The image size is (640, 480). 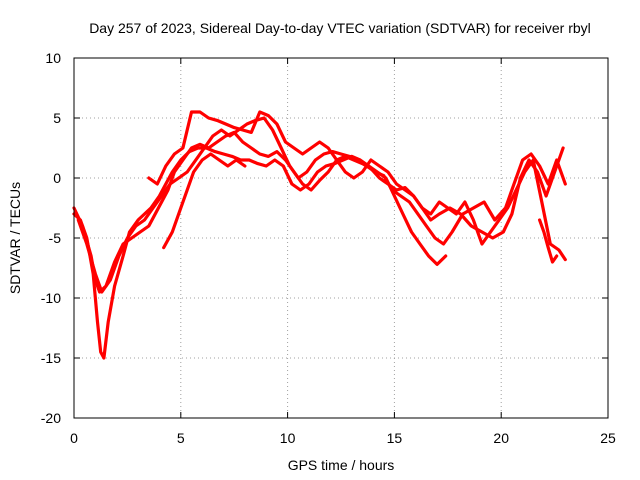 What do you see at coordinates (288, 438) in the screenshot?
I see `x-tick-label: 10` at bounding box center [288, 438].